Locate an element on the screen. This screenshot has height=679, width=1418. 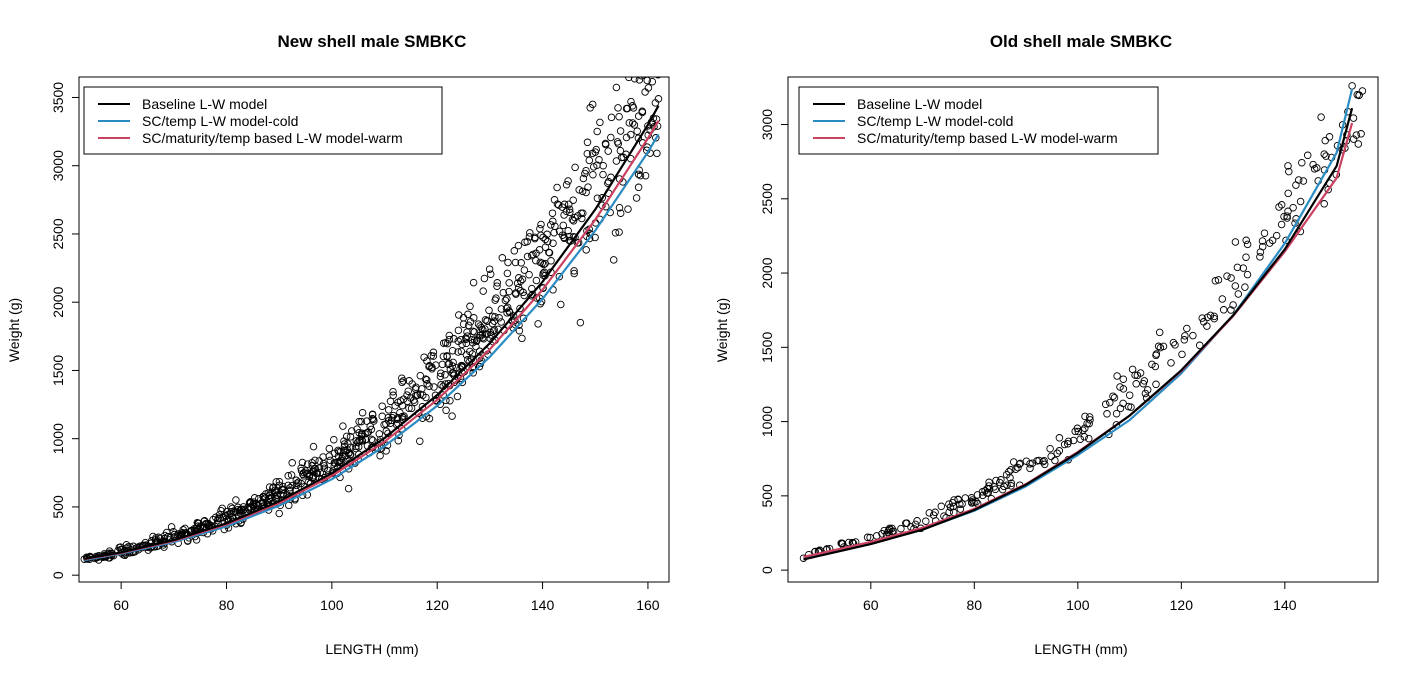
y-tick-label: 1000 is located at coordinates (58, 438).